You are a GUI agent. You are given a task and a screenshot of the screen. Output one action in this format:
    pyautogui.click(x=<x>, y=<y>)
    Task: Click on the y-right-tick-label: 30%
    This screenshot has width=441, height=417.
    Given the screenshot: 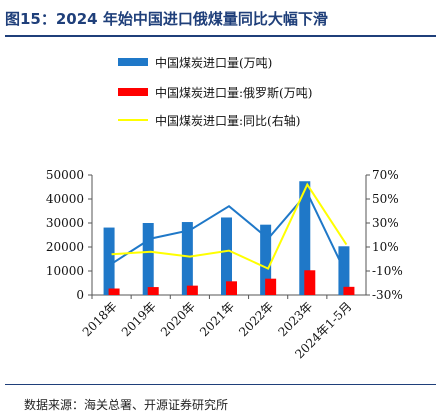 What is the action you would take?
    pyautogui.click(x=385, y=223)
    